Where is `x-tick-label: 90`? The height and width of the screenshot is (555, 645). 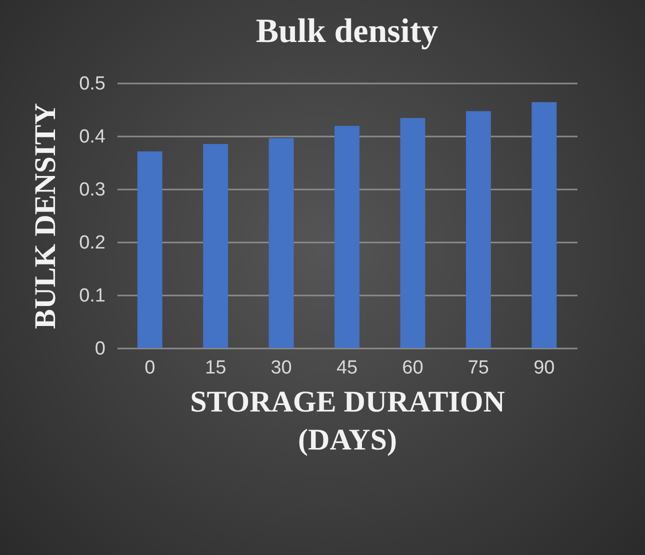
x-tick-label: 90 is located at coordinates (544, 368).